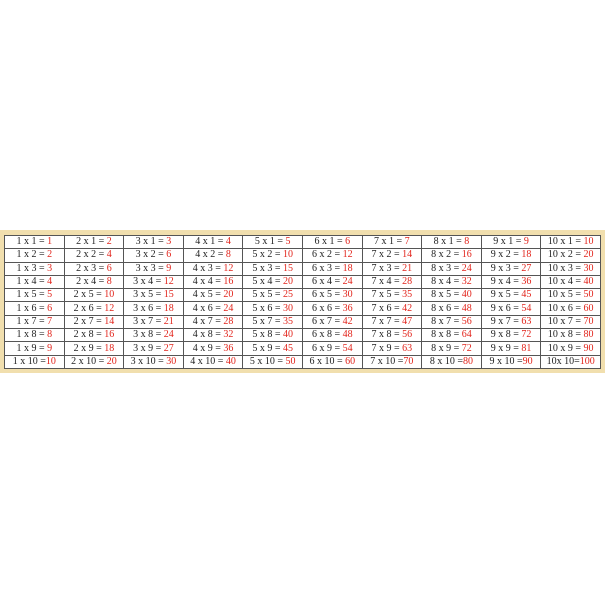  Describe the element at coordinates (451, 361) in the screenshot. I see `table-cell: 8 x 10 =80` at that location.